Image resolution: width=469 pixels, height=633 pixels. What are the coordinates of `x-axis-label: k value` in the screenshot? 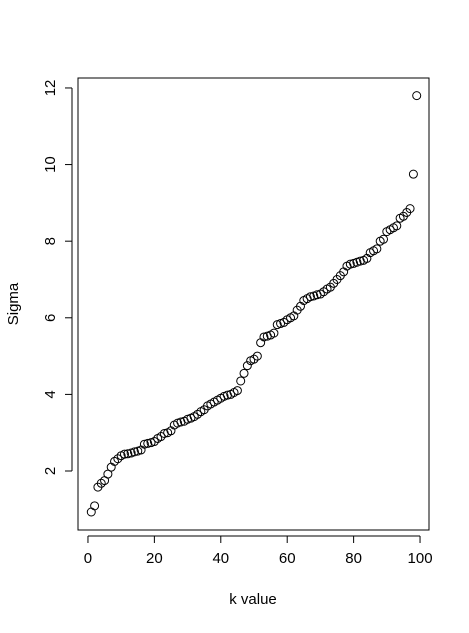 It's located at (253, 599).